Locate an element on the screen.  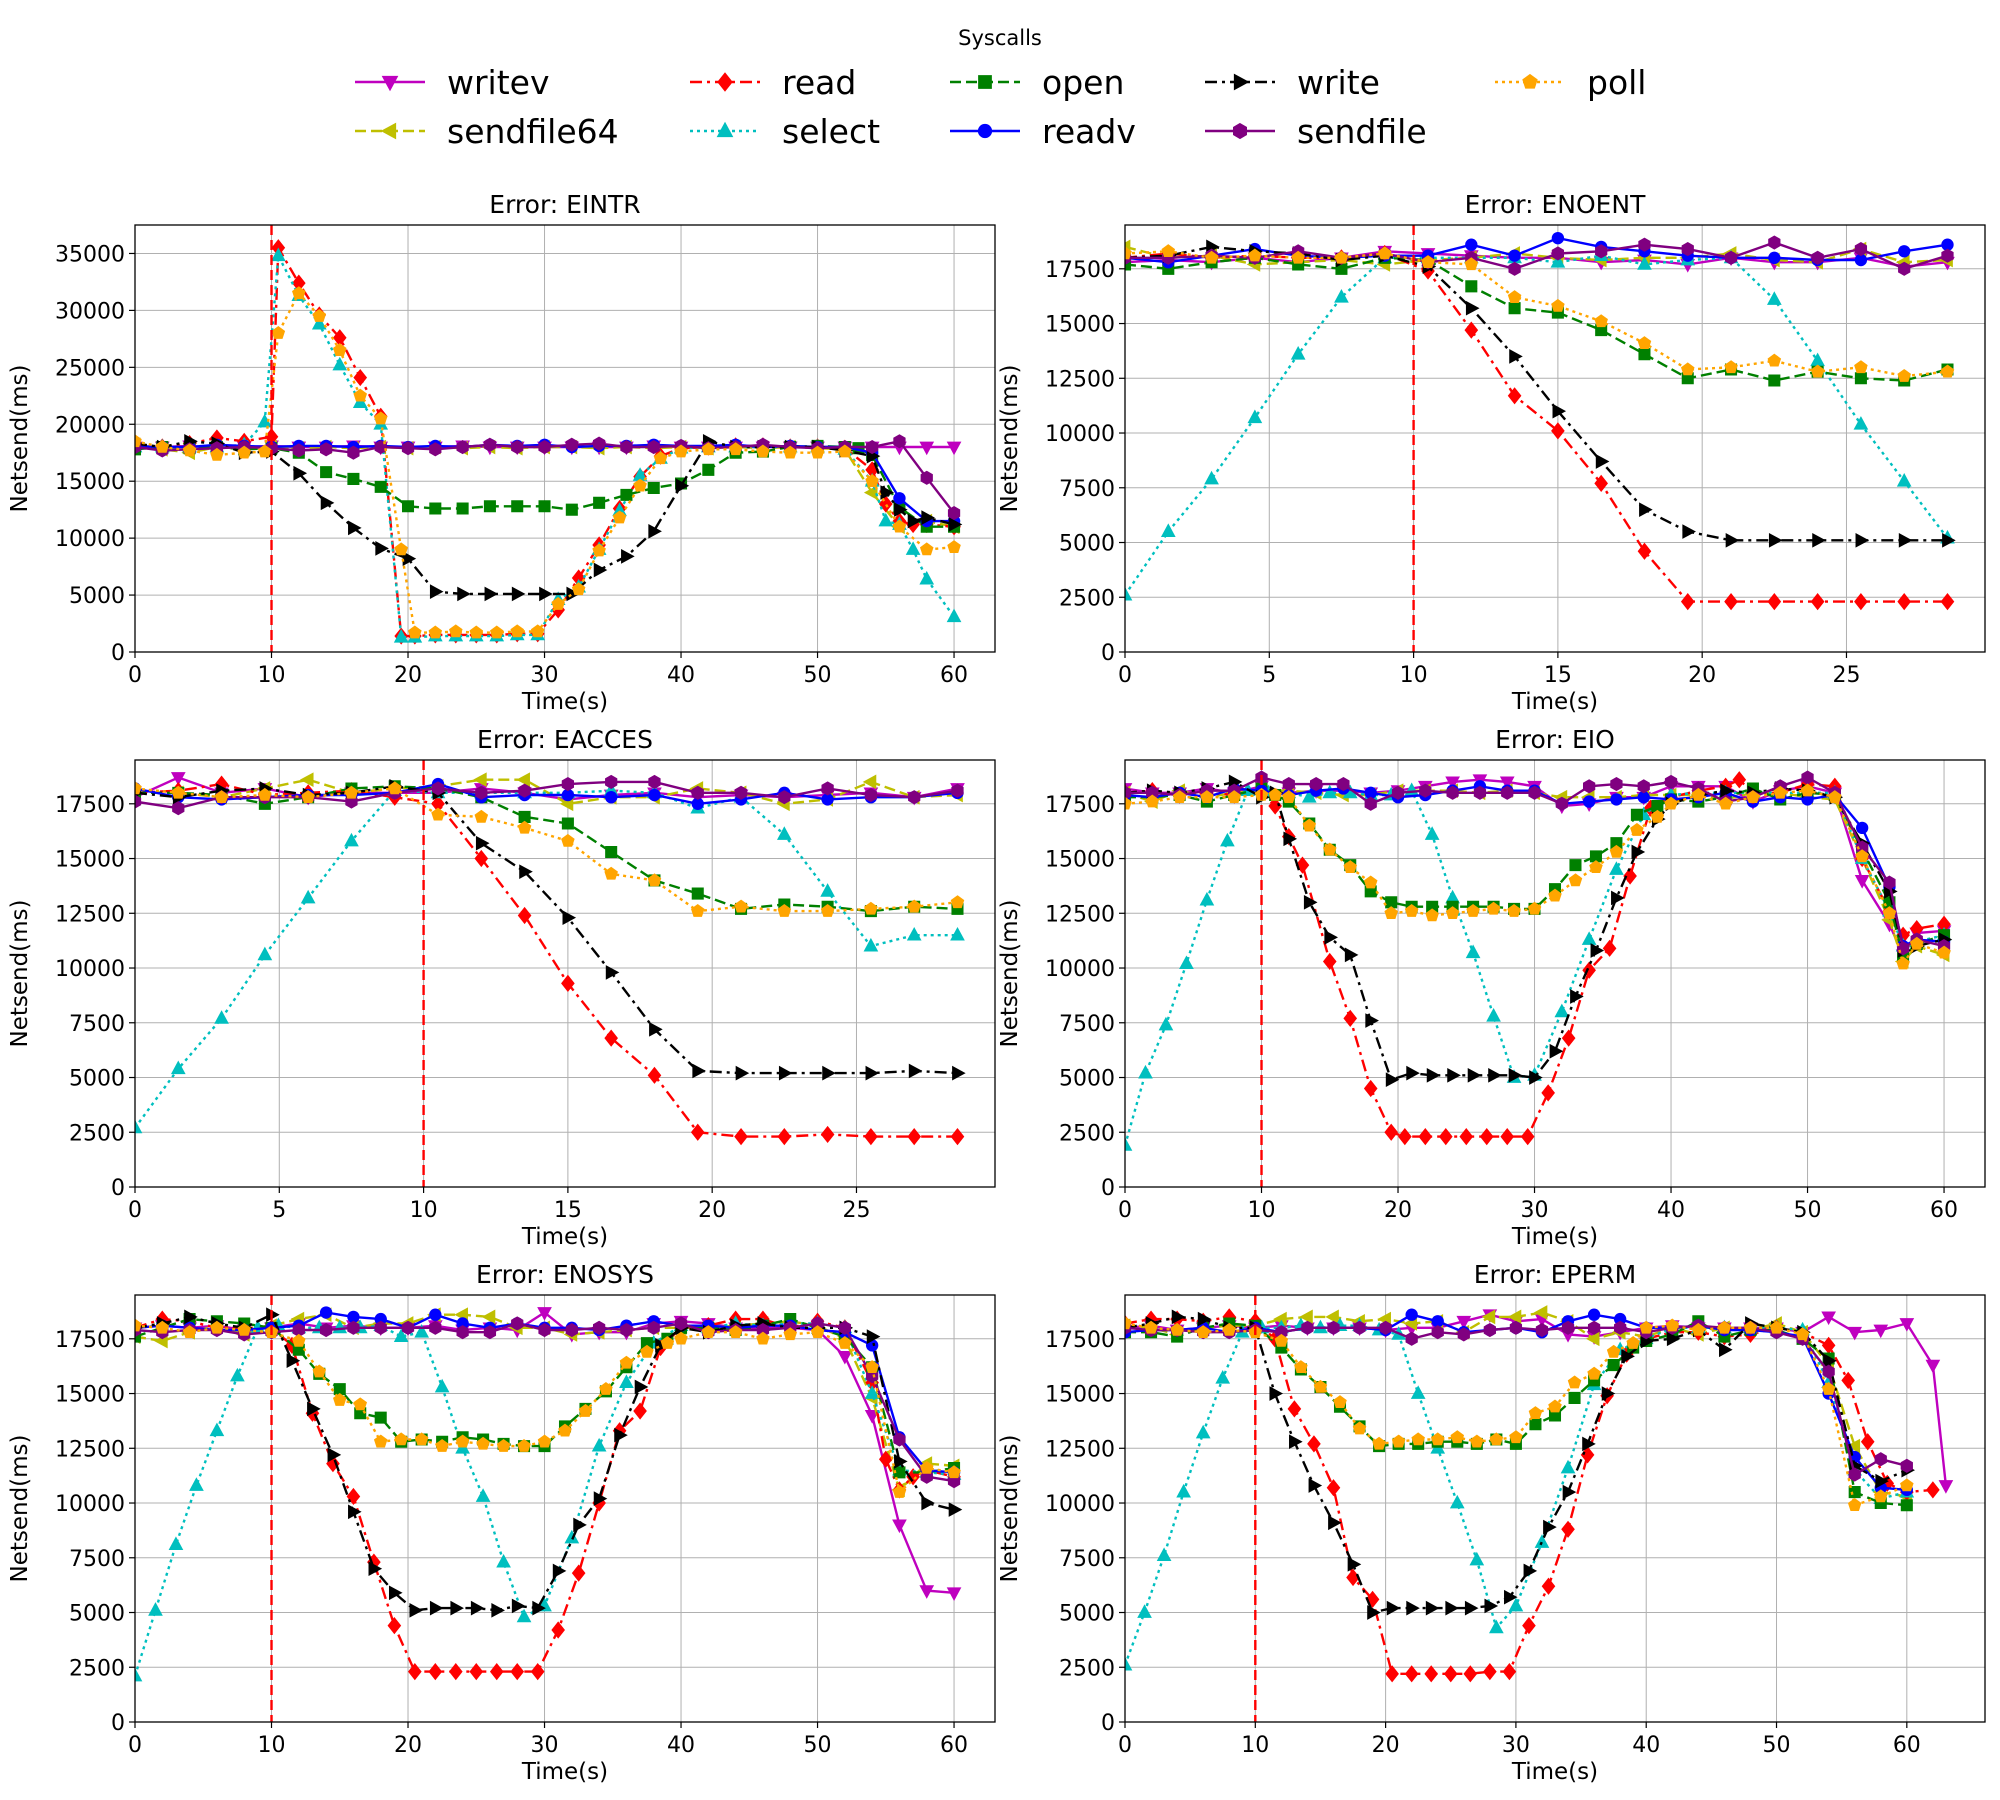
y-tick-label: 5000 is located at coordinates (97, 1079).